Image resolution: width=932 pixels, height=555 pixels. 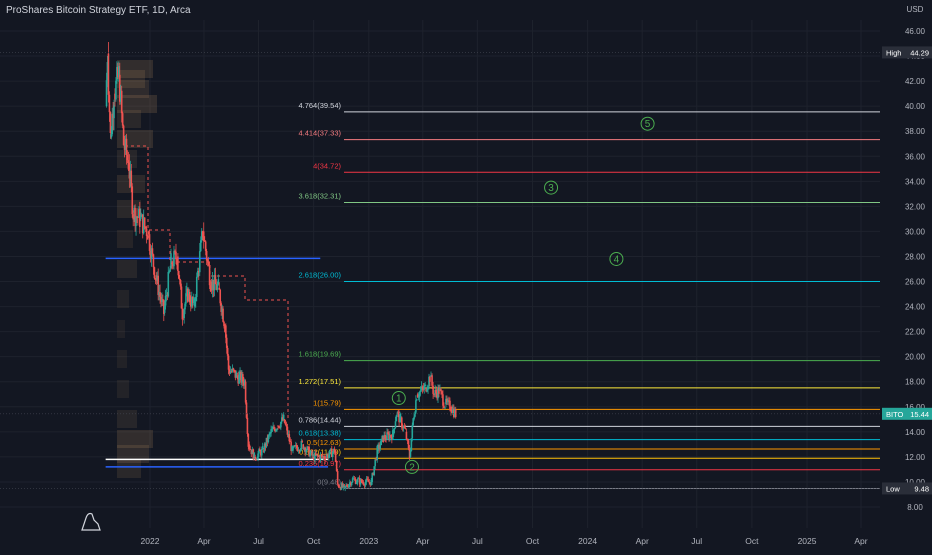 What do you see at coordinates (915, 181) in the screenshot?
I see `y-tick-label: 34.00` at bounding box center [915, 181].